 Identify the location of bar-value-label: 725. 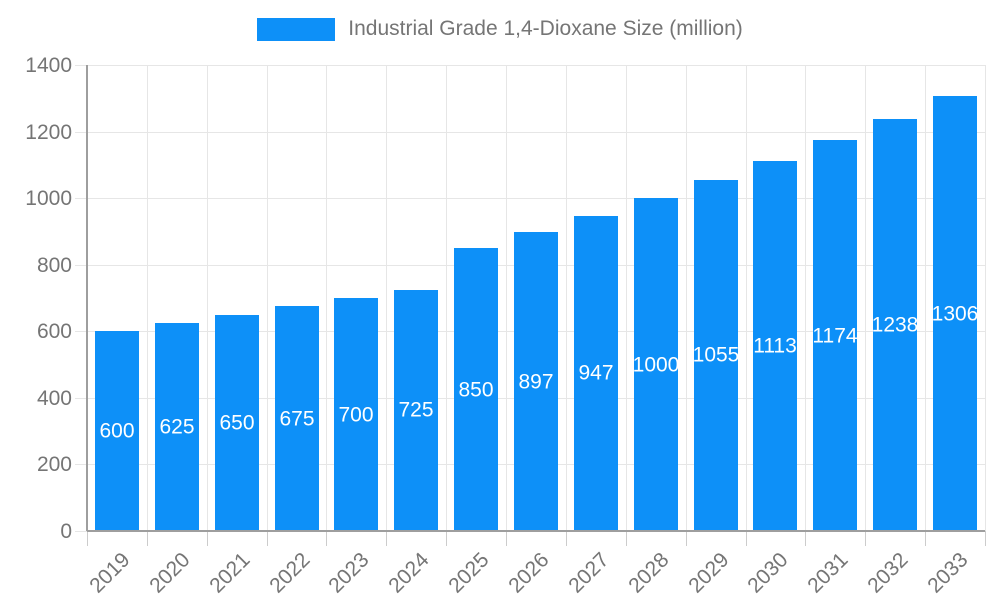
(416, 410).